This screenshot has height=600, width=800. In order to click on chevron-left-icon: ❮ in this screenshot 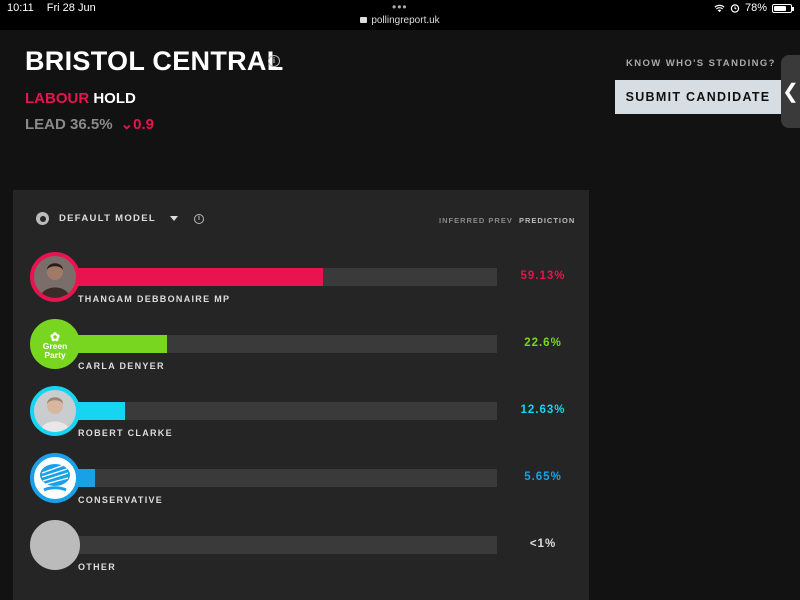, I will do `click(790, 92)`.